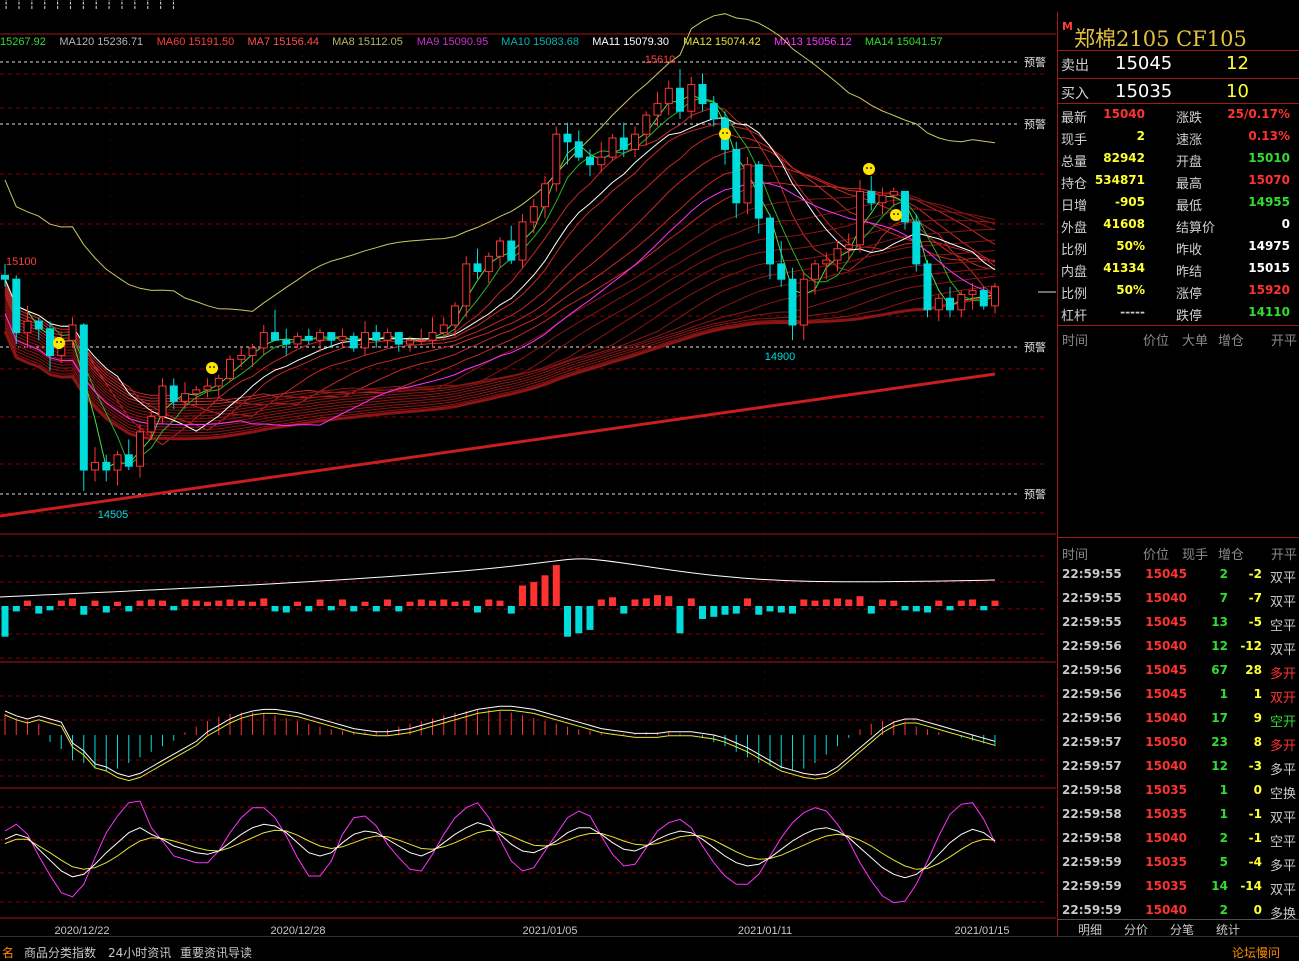 The width and height of the screenshot is (1299, 961). I want to click on quote-row: 日增 -905 最低 14955, so click(1178, 203).